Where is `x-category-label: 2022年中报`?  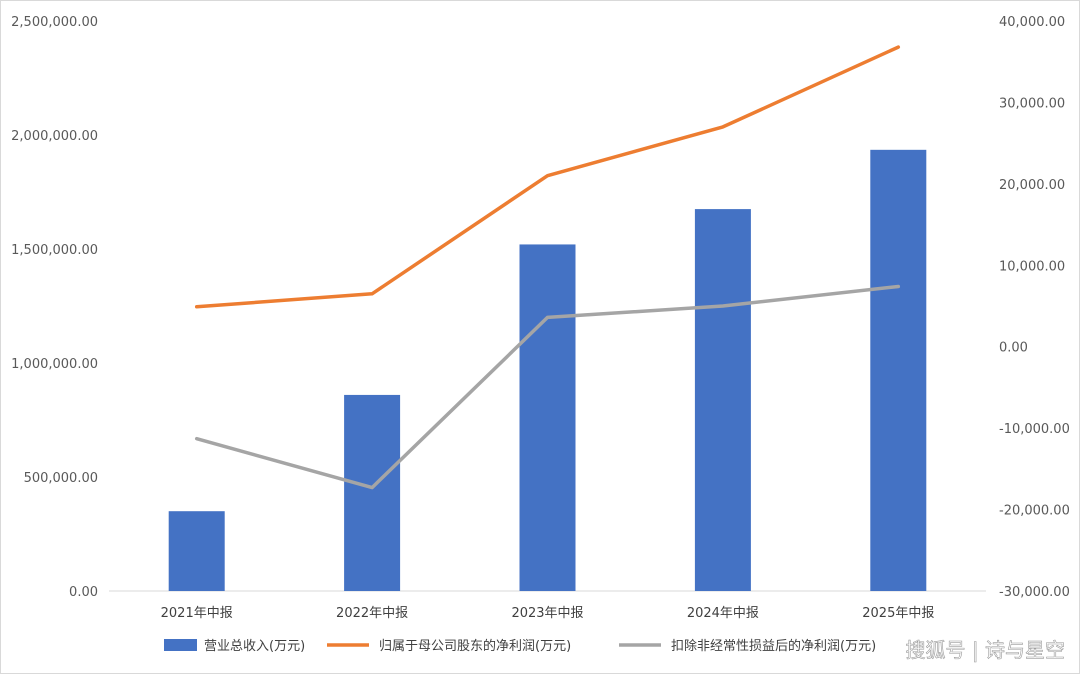
x-category-label: 2022年中报 is located at coordinates (372, 613).